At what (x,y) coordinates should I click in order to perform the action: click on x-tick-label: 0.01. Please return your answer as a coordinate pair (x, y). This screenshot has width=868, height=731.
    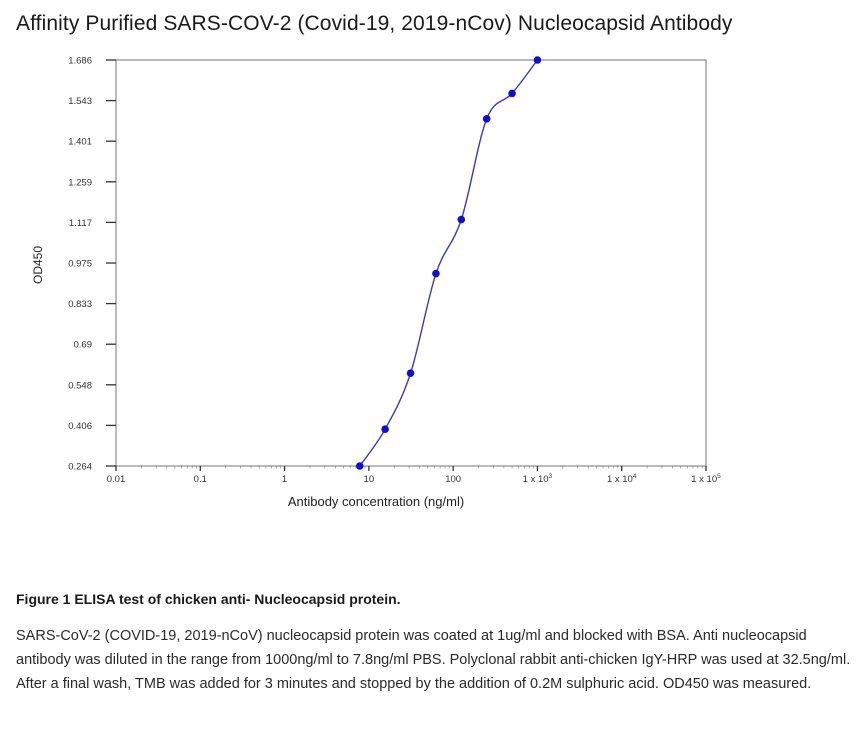
    Looking at the image, I should click on (116, 479).